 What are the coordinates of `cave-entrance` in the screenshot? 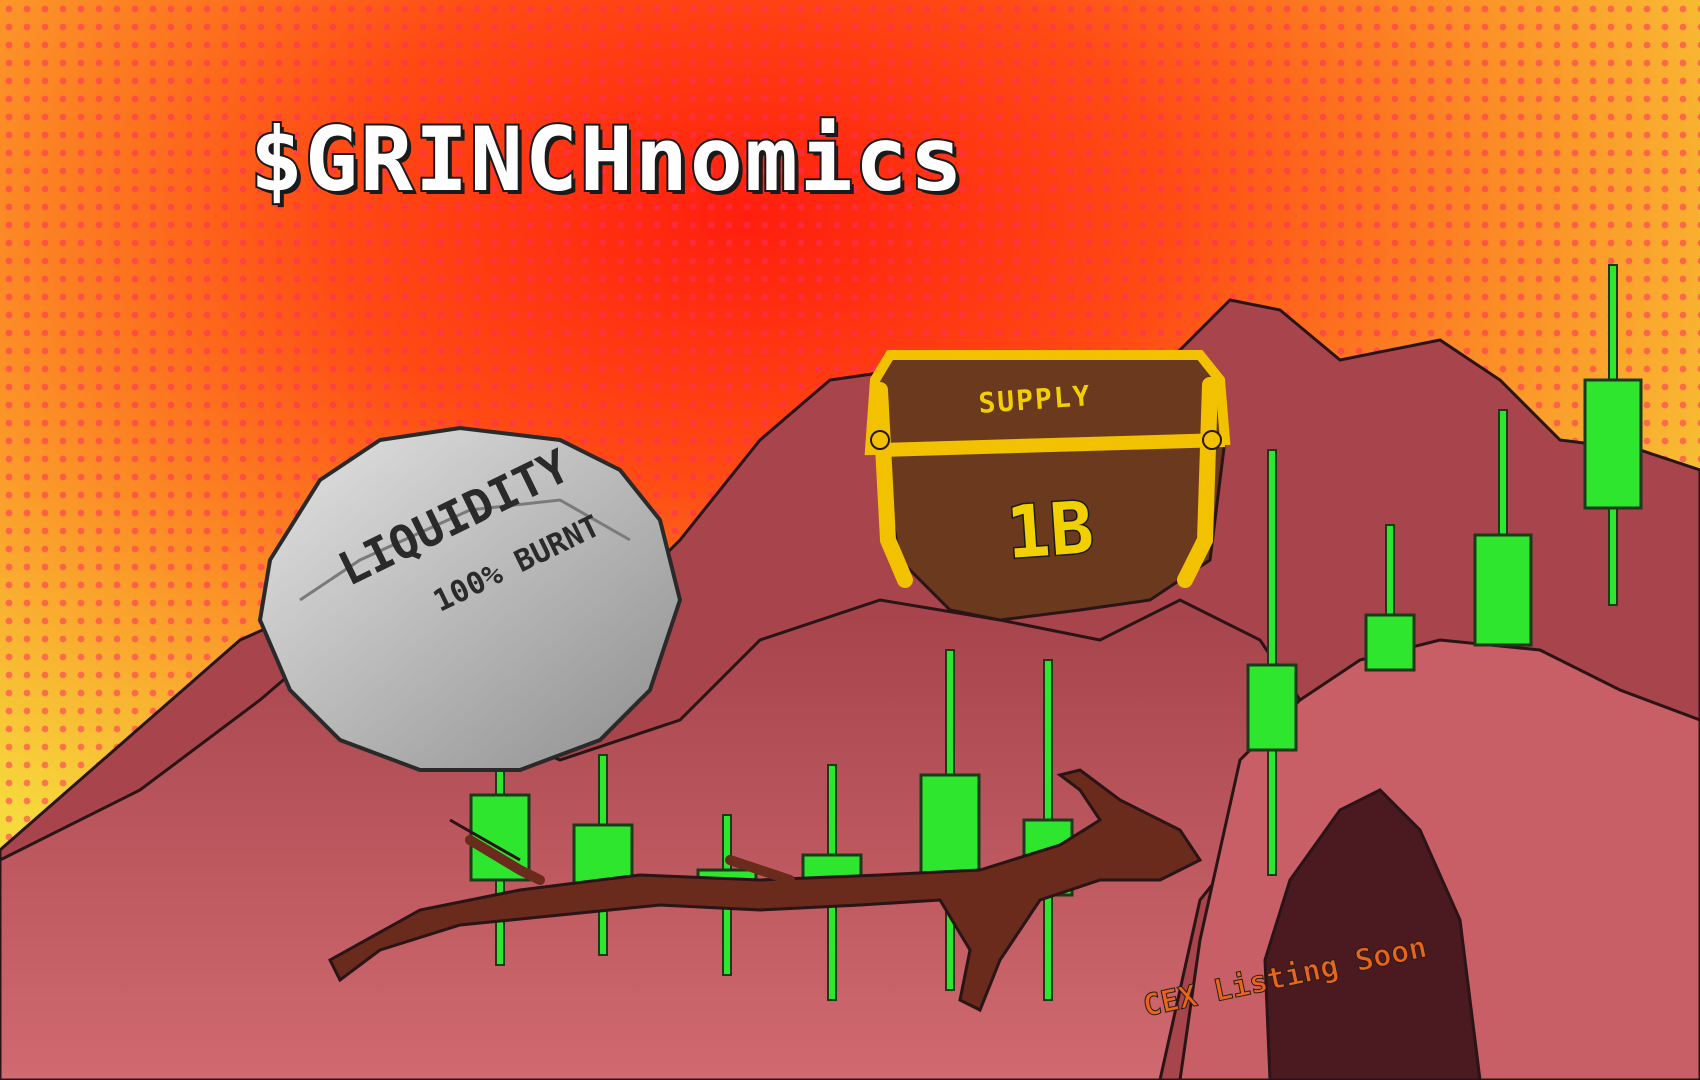 It's located at (1372, 934).